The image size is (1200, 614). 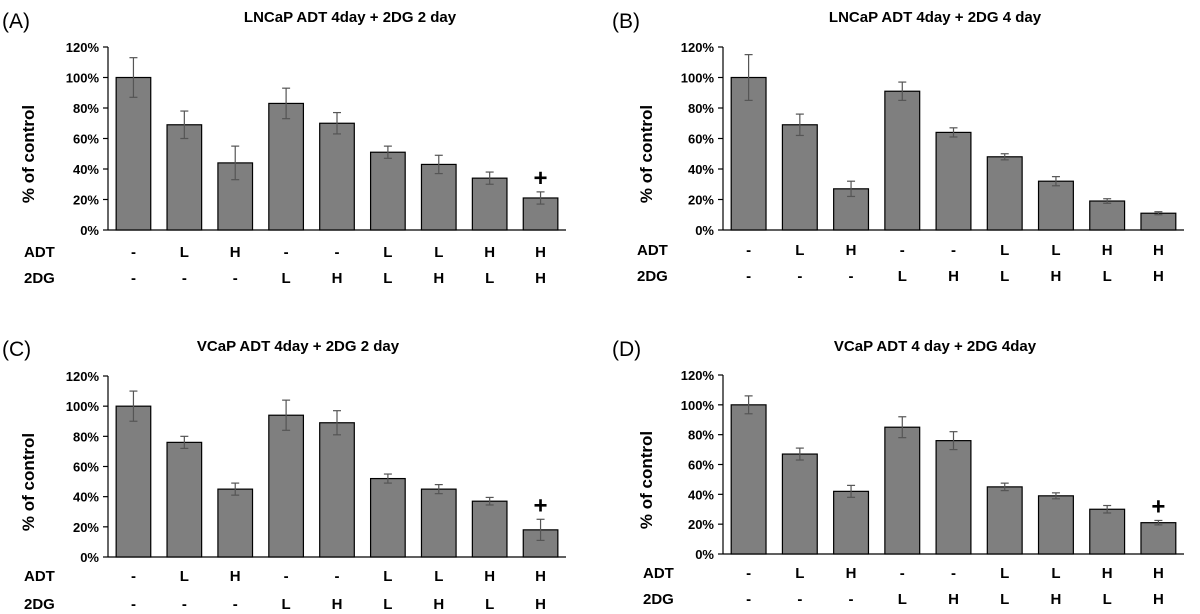 I want to click on panel-label: (C), so click(x=16, y=349).